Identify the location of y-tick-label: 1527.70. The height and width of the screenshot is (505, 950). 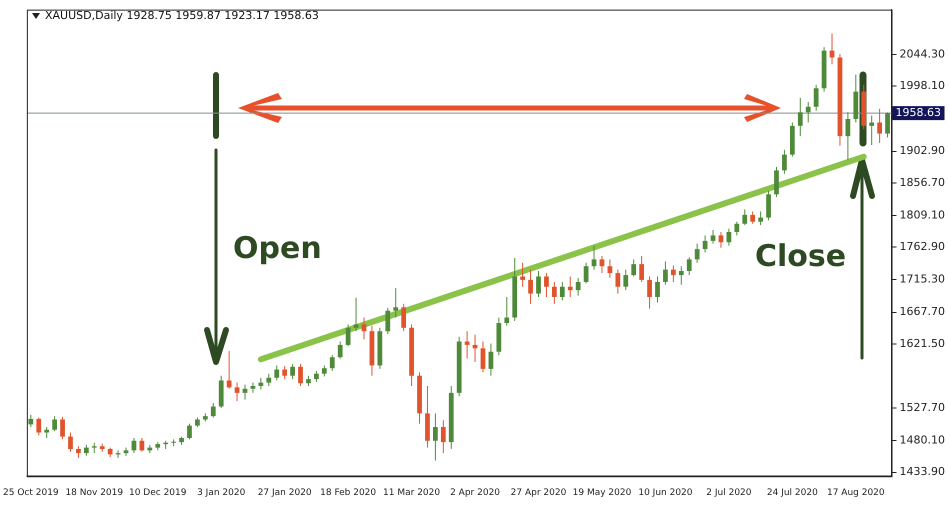
(923, 407).